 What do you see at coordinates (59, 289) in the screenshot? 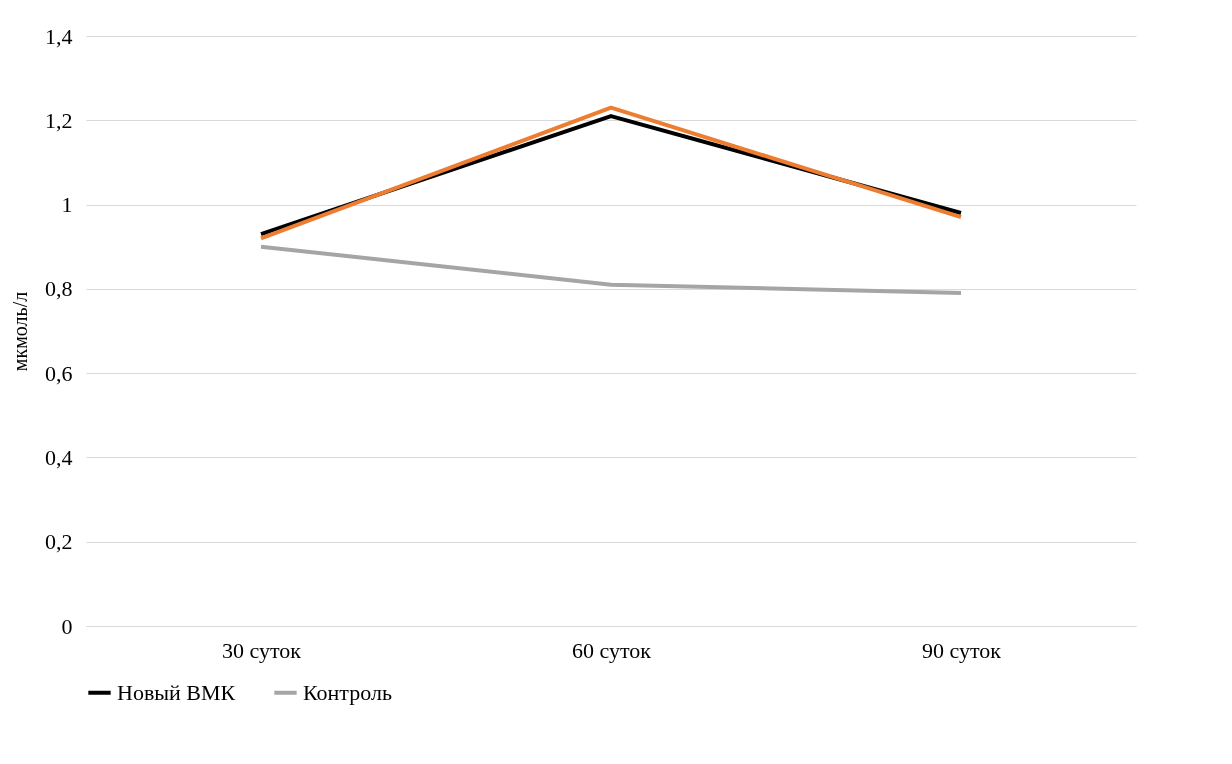
I see `y-tick-label: 0,8` at bounding box center [59, 289].